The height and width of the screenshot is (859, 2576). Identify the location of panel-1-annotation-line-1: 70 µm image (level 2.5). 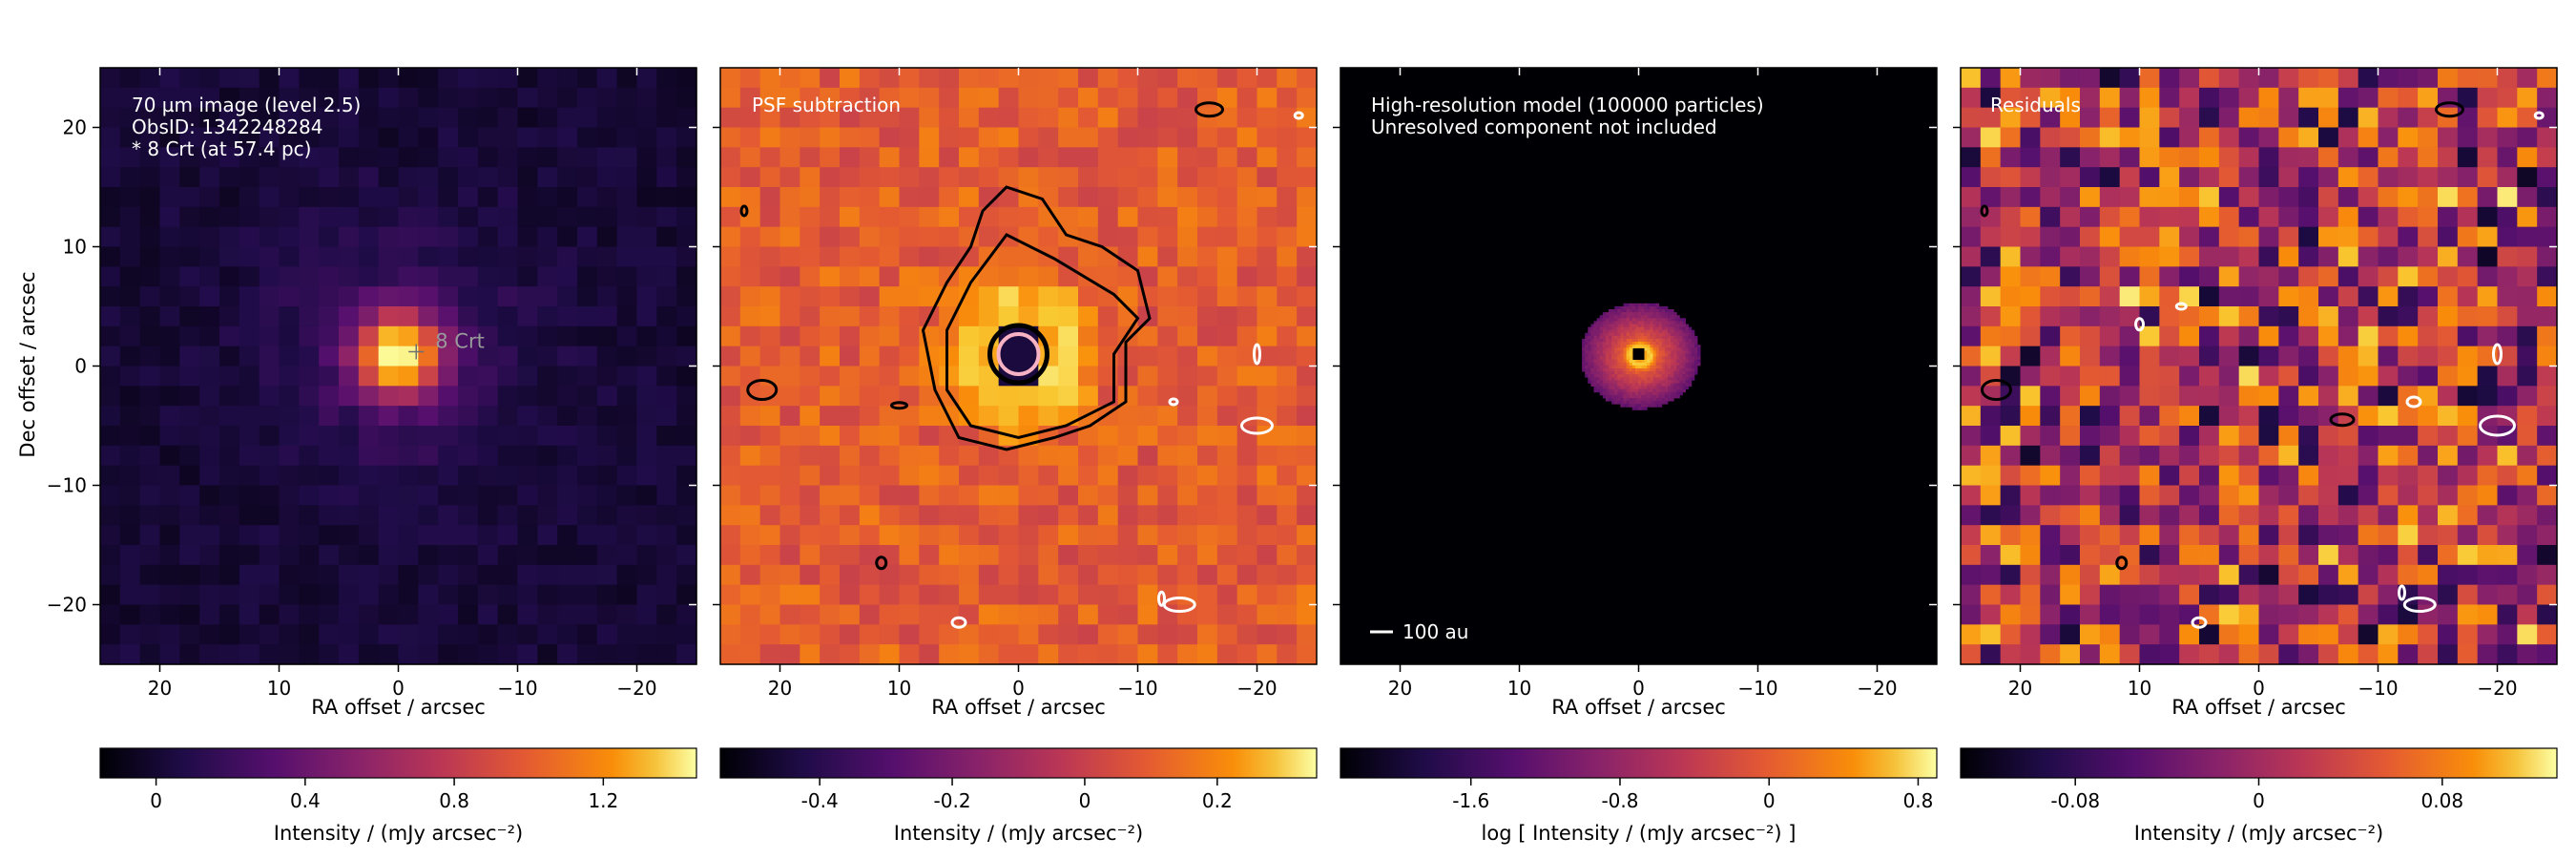
(246, 105).